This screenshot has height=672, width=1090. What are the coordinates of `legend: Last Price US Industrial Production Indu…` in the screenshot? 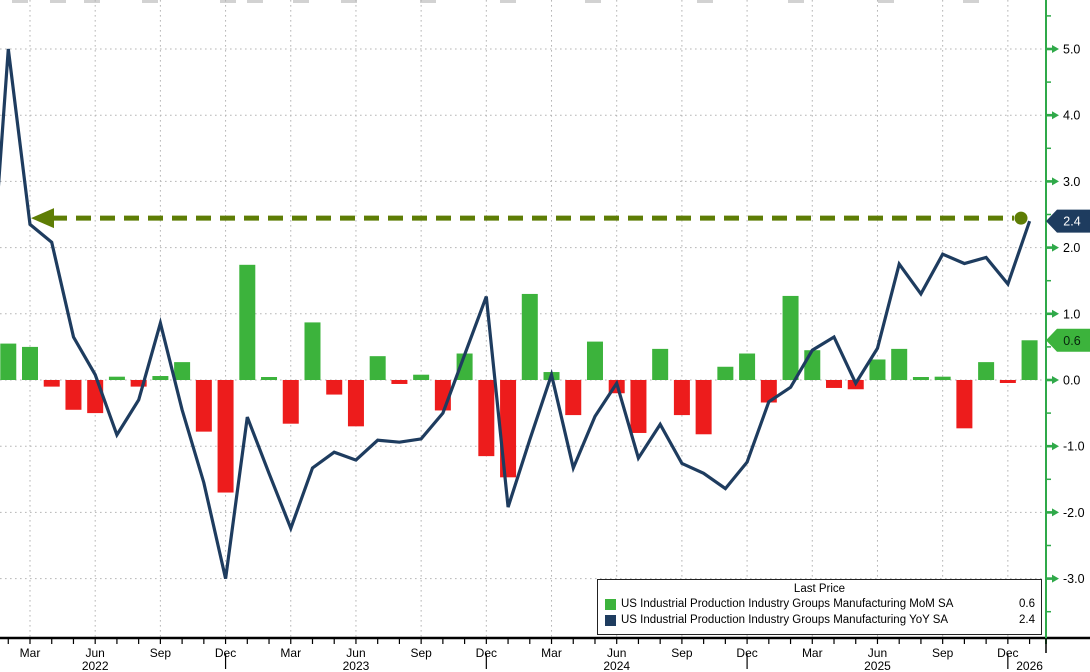 It's located at (819, 607).